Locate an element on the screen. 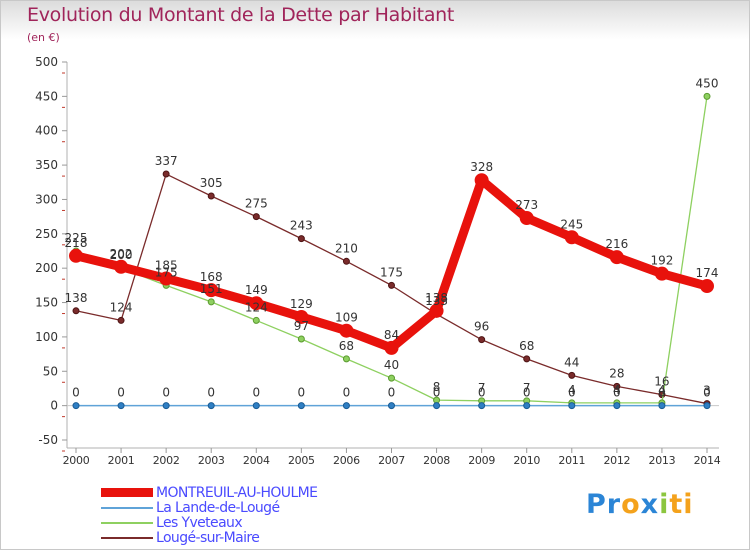  data-label: 16 is located at coordinates (661, 382).